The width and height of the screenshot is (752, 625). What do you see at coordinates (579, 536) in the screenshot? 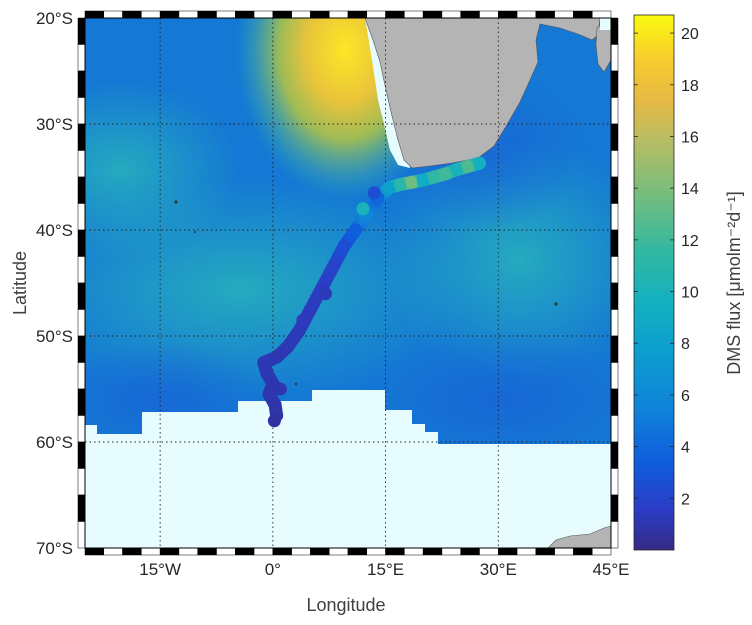
I see `antarctica-landmass` at bounding box center [579, 536].